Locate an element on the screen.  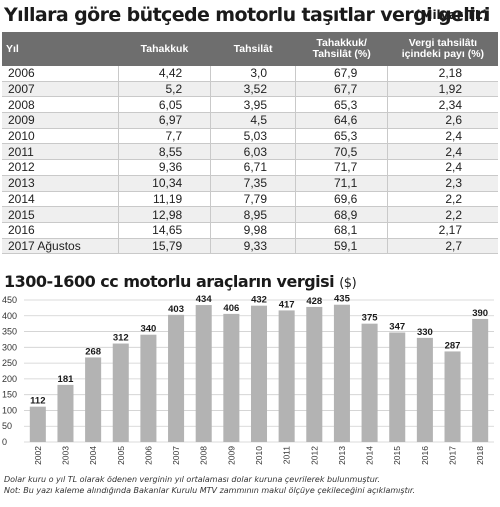
table-cell: 2009 is located at coordinates (60, 120).